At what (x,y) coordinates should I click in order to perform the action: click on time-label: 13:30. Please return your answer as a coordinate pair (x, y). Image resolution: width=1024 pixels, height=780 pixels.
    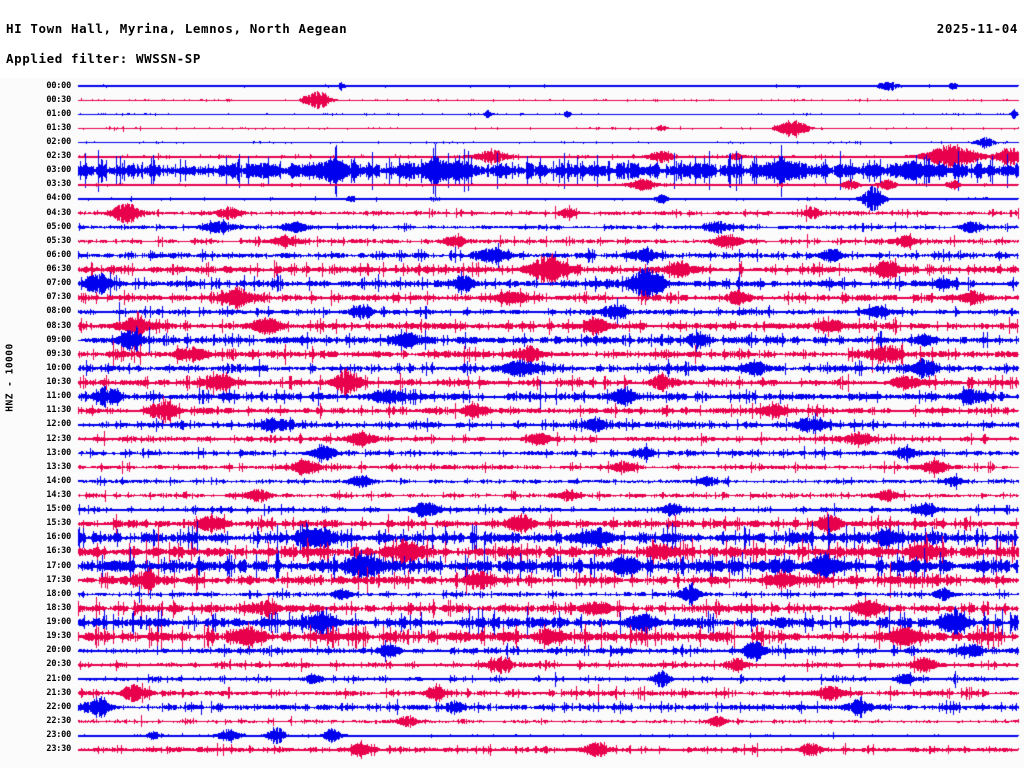
    Looking at the image, I should click on (58, 466).